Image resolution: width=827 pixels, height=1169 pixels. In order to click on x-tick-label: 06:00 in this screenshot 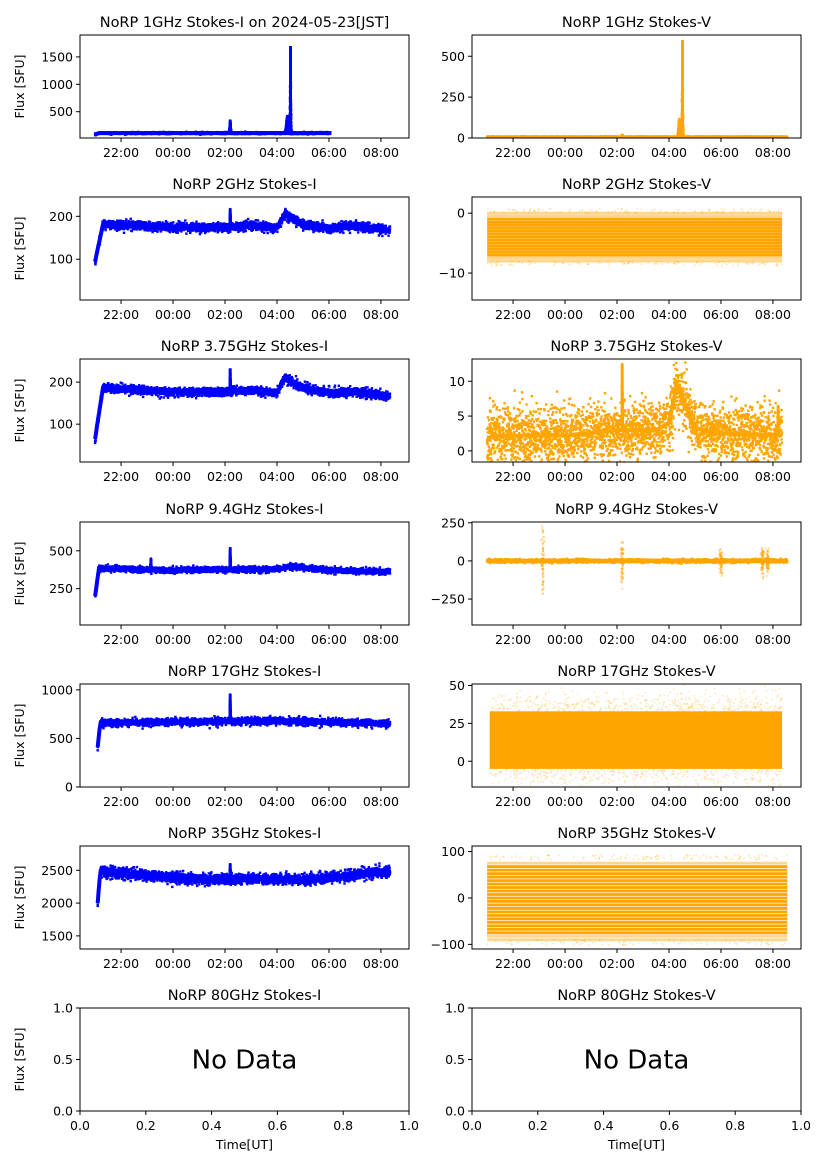, I will do `click(329, 152)`.